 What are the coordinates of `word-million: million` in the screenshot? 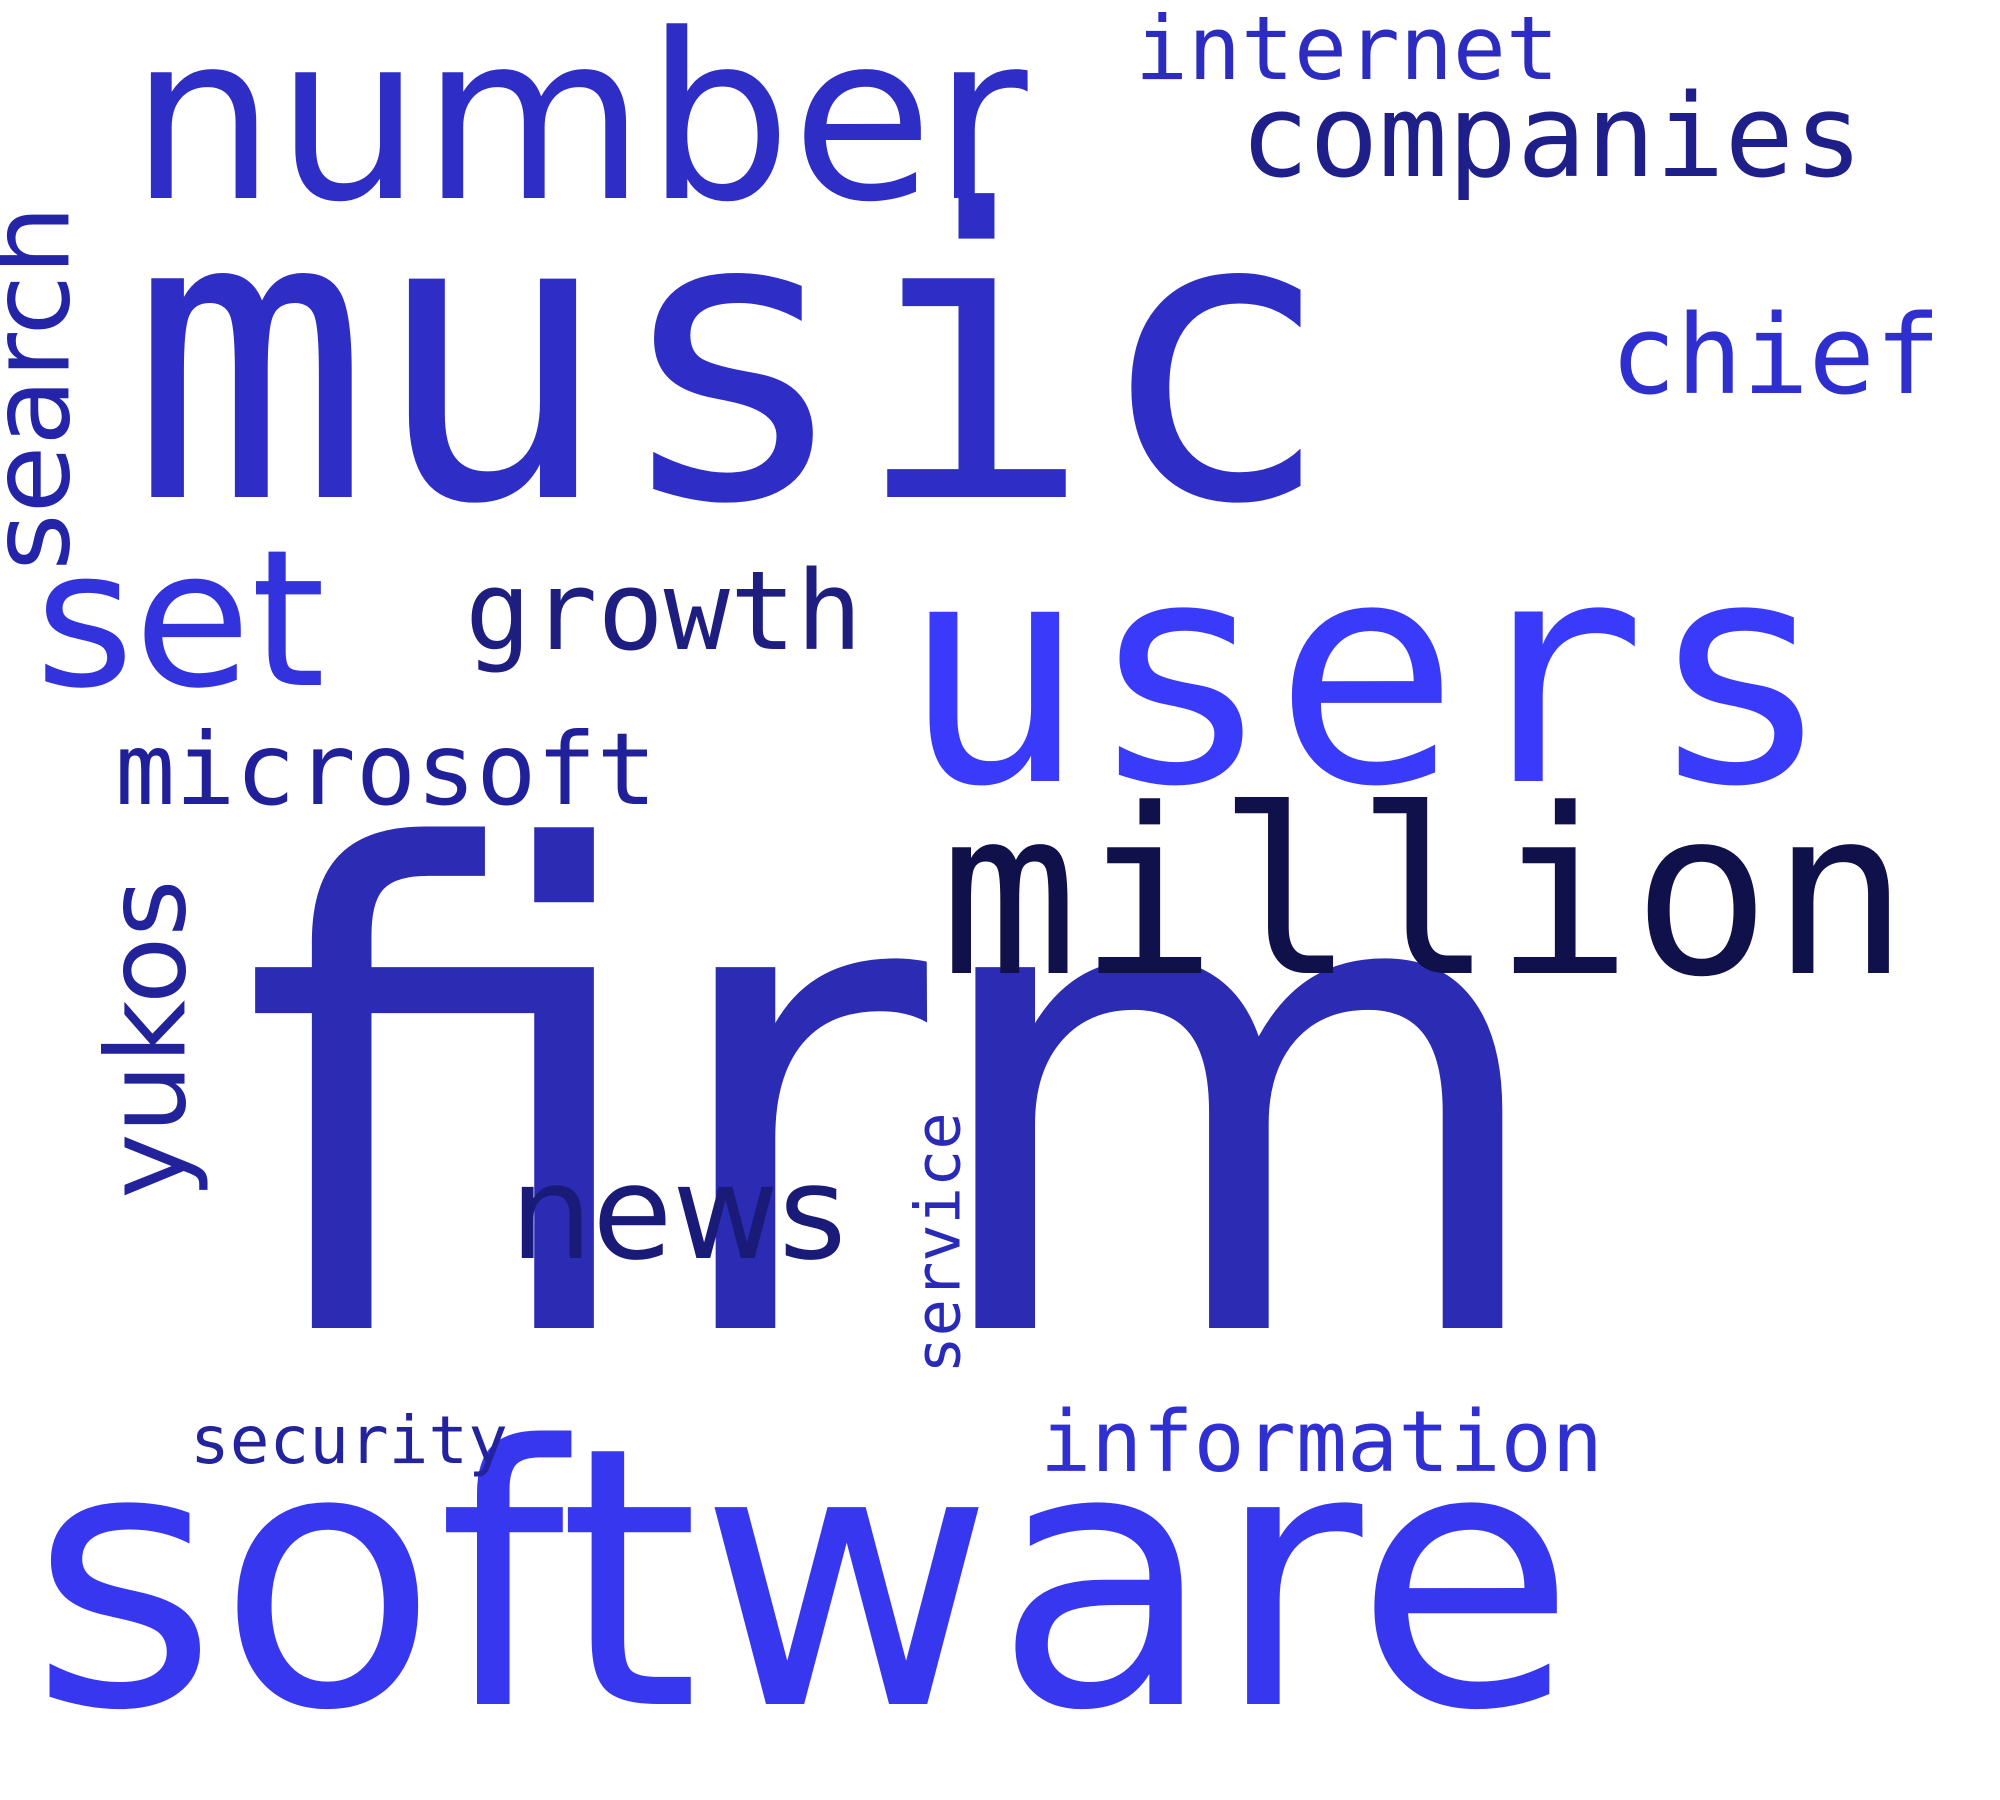 It's located at (1425, 894).